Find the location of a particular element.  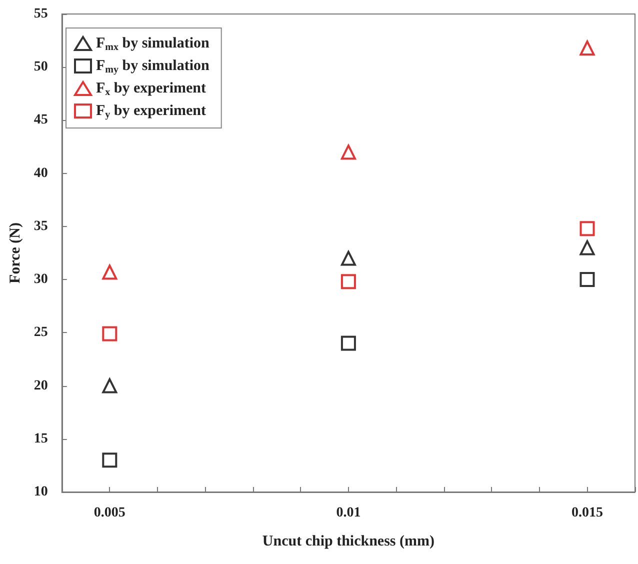

x-tick-label: 0.005 is located at coordinates (110, 513).